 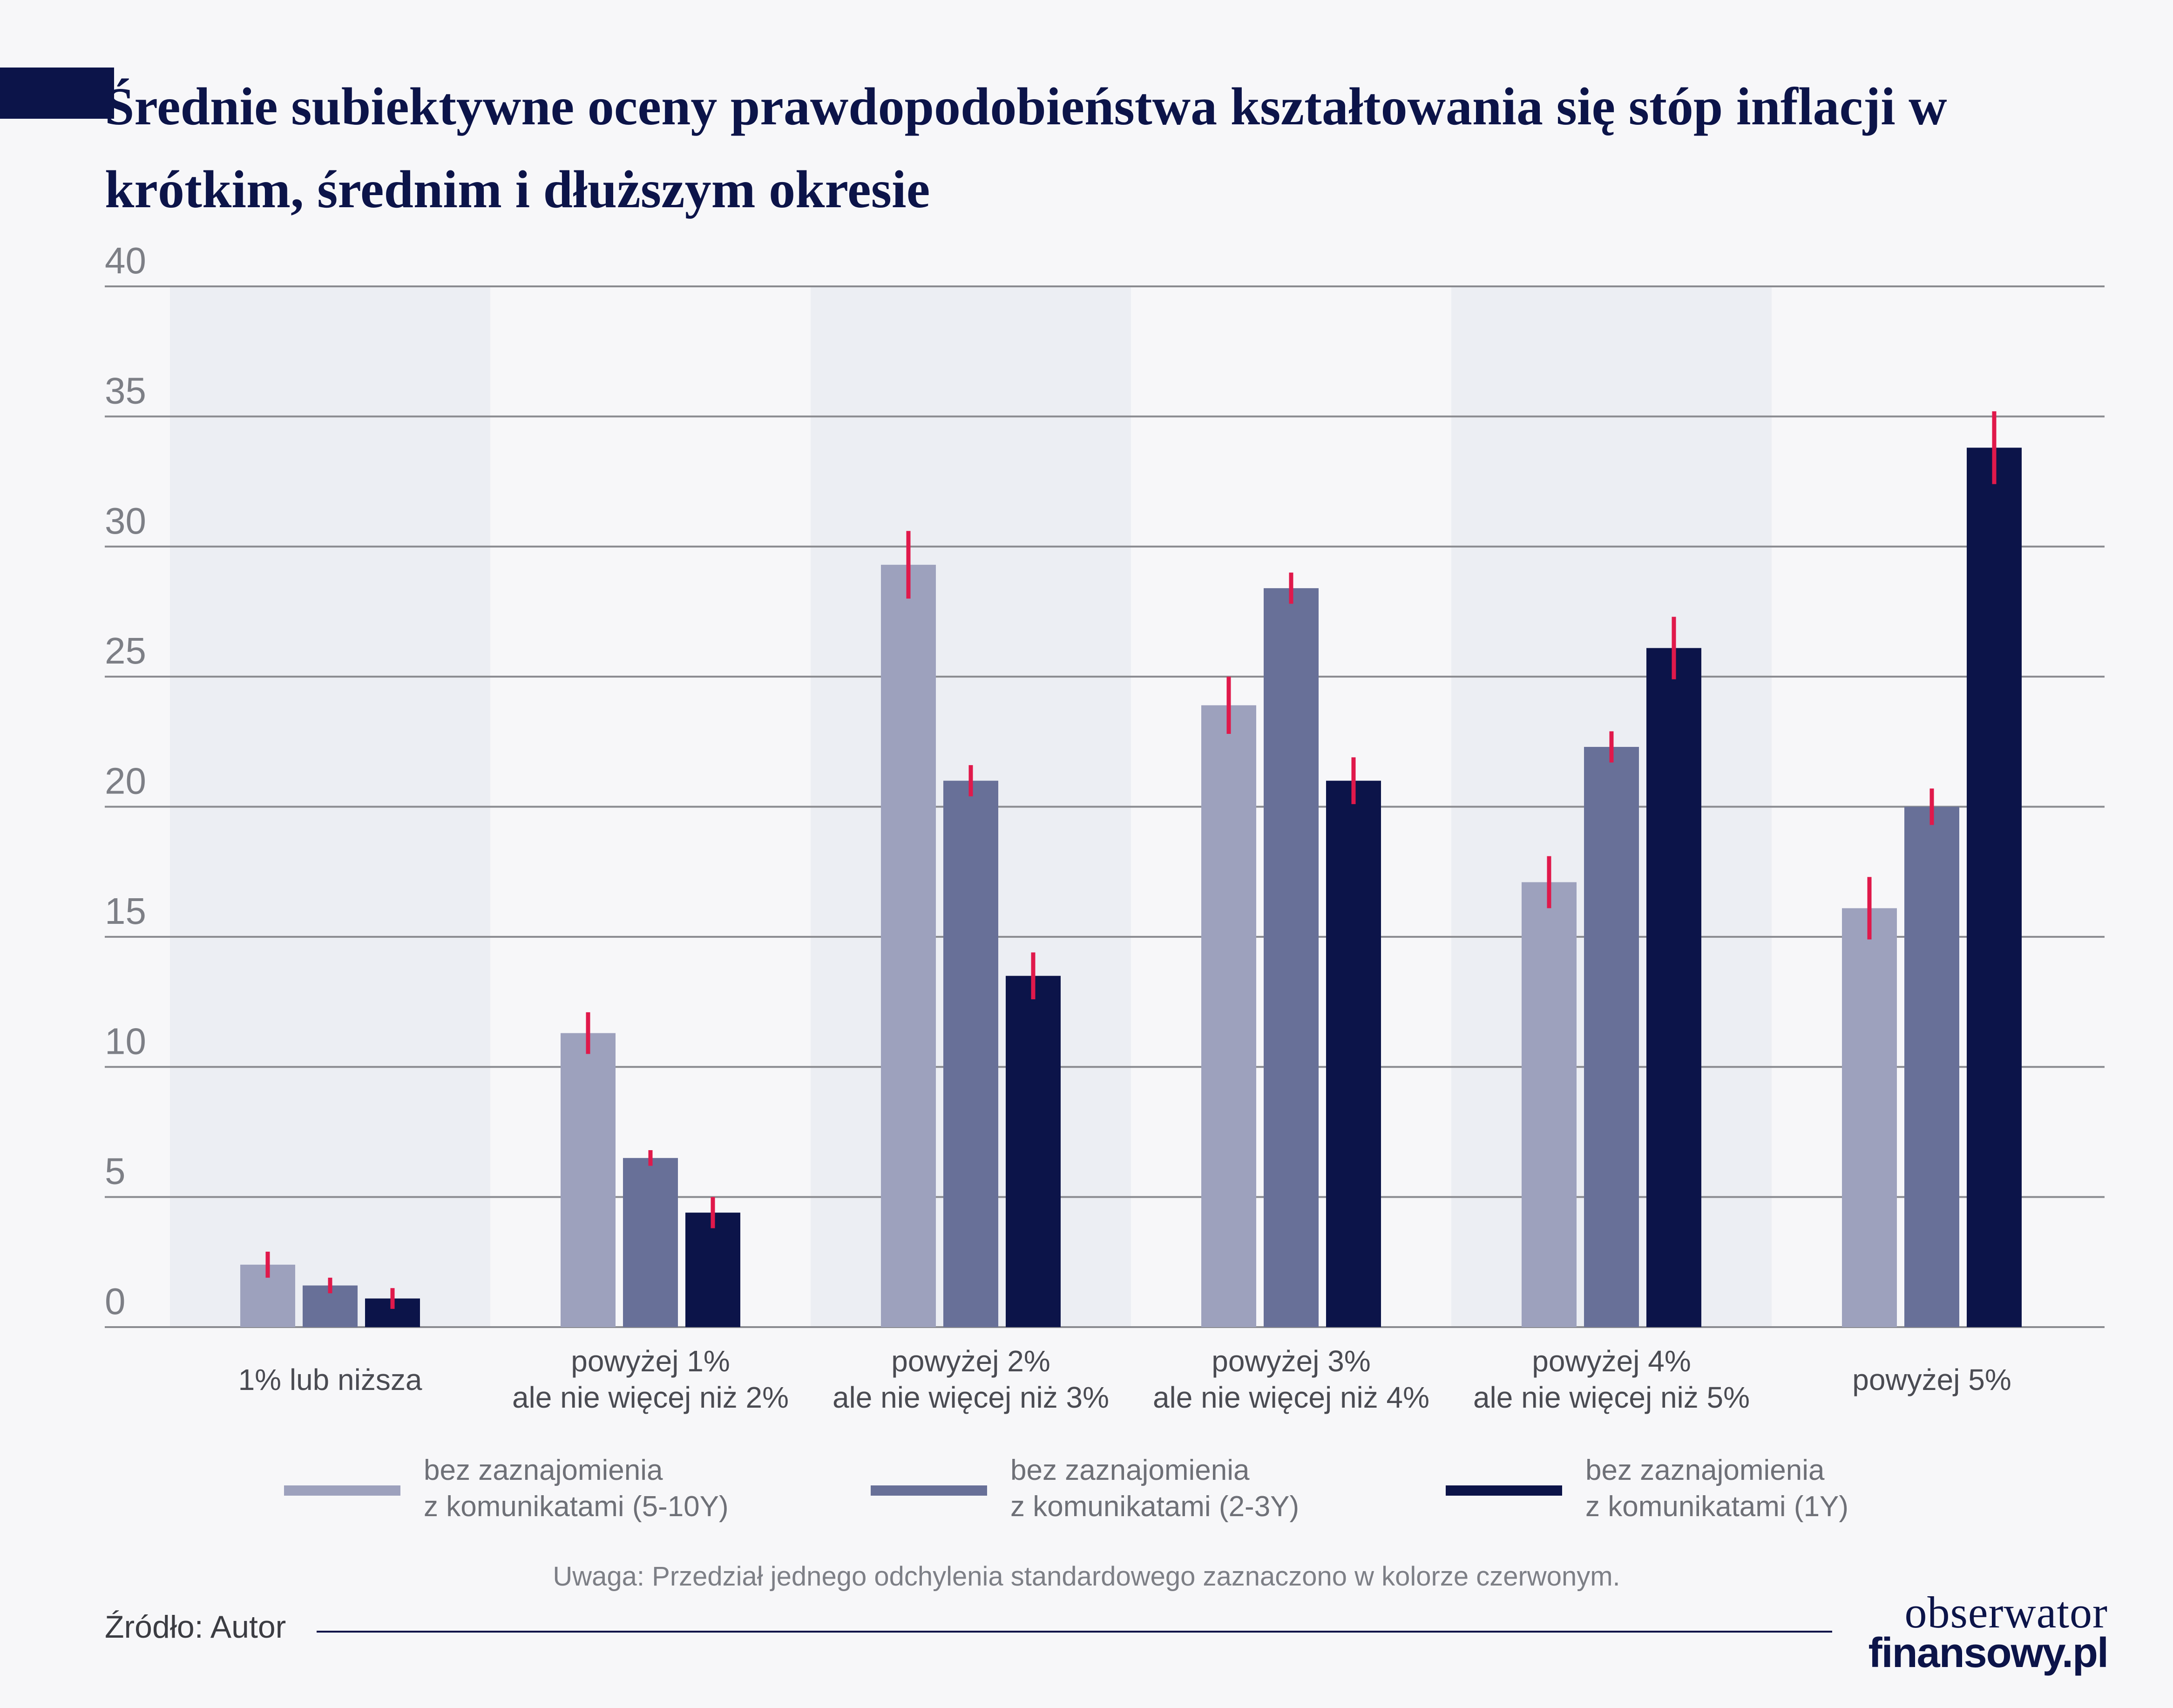 What do you see at coordinates (126, 650) in the screenshot?
I see `y-tick-label: 25` at bounding box center [126, 650].